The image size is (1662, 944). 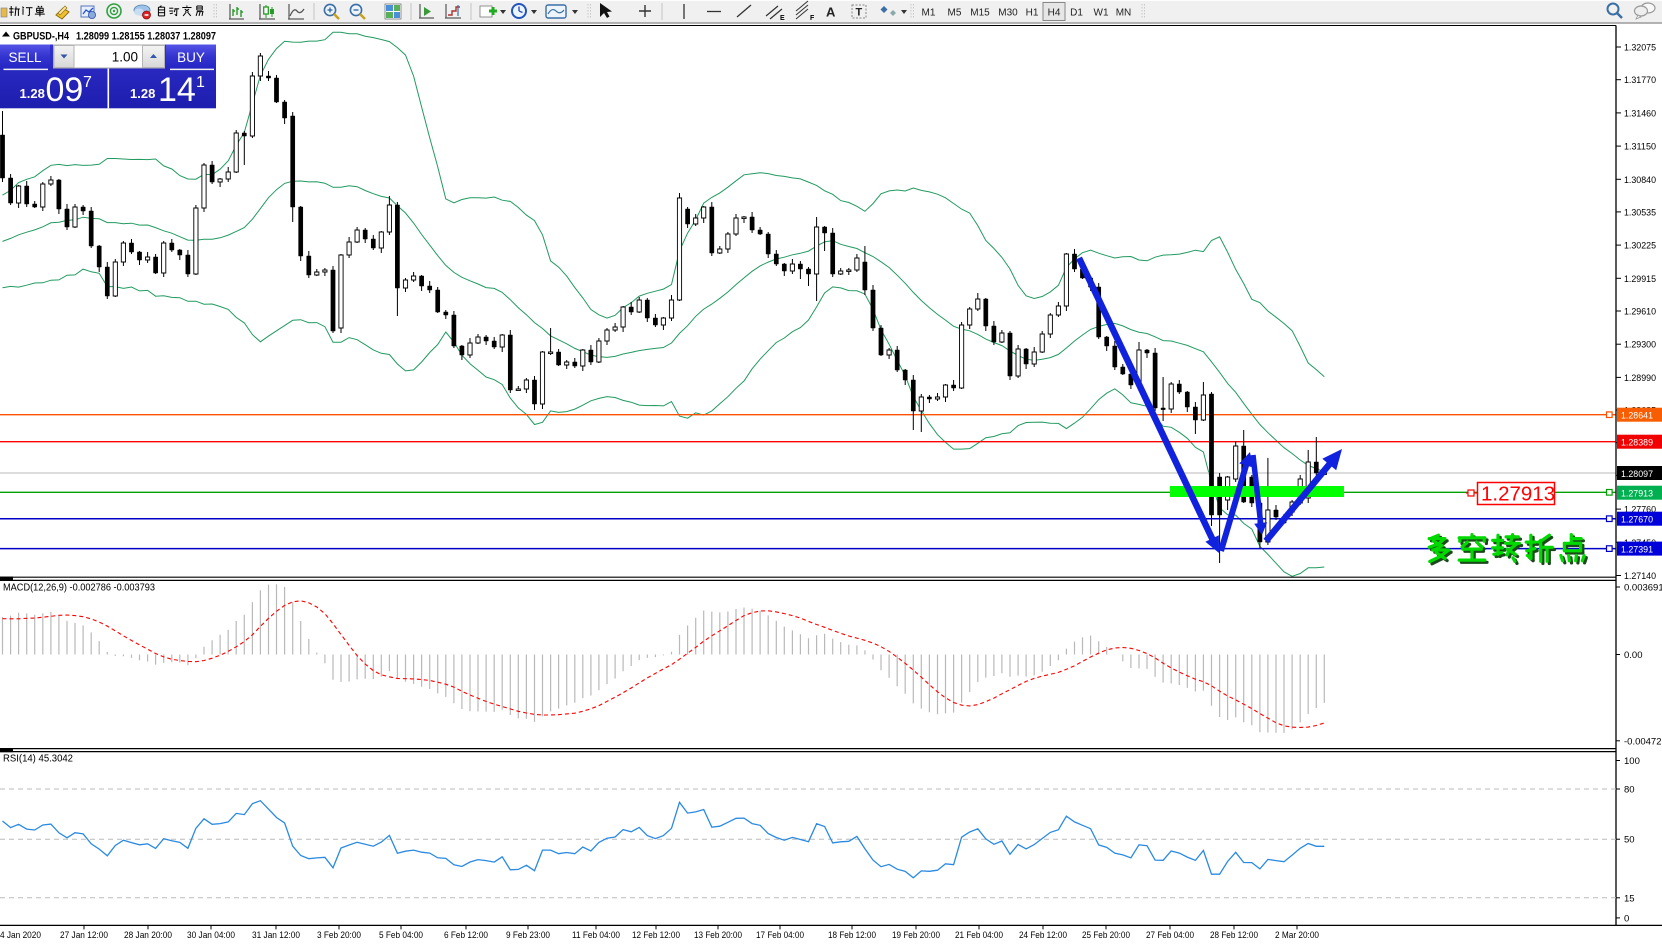 I want to click on svg-text: 1.27391, so click(x=1637, y=549).